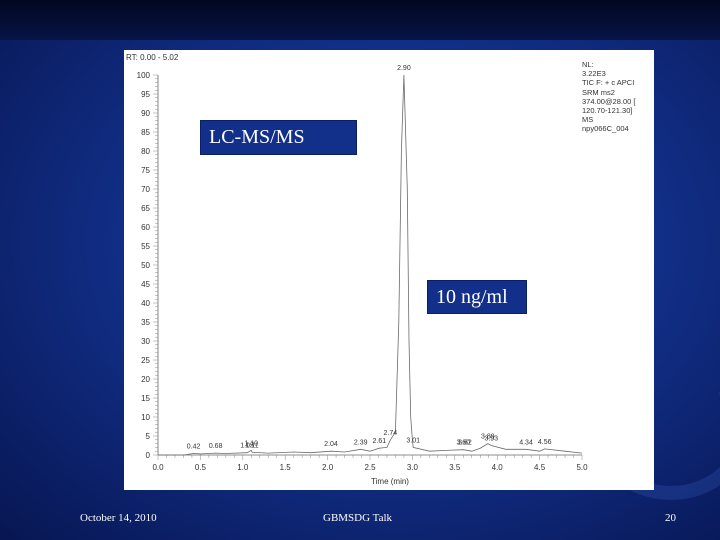  What do you see at coordinates (328, 467) in the screenshot?
I see `x-tick-label: 2.0` at bounding box center [328, 467].